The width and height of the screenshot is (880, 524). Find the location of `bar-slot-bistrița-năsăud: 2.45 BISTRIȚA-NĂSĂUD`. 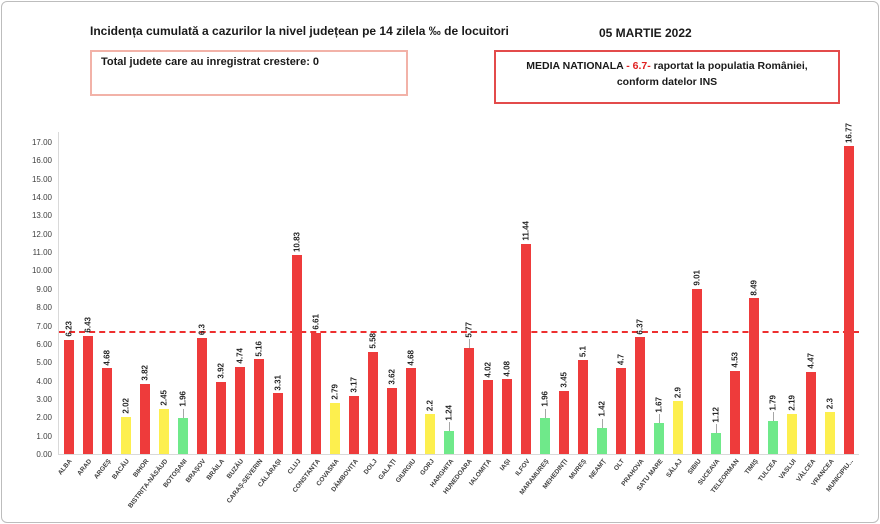

bar-slot-bistrița-năsăud: 2.45 BISTRIȚA-NĂSĂUD is located at coordinates (150, 325).